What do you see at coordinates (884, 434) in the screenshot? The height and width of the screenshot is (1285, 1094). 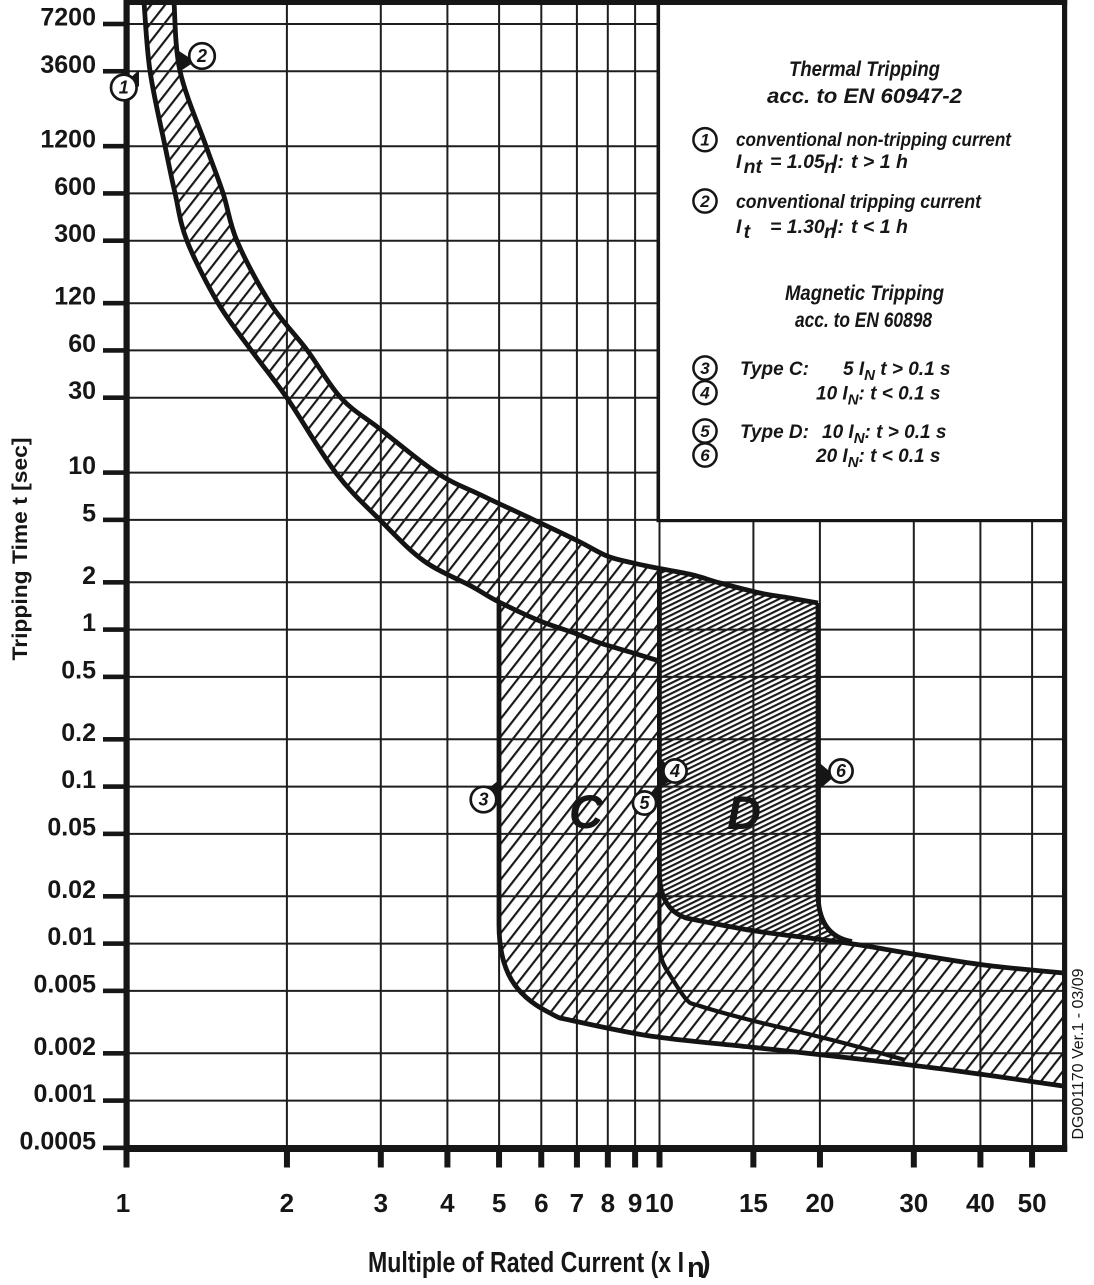 I see `svg-text: 10 IN: t > 0.1 s` at bounding box center [884, 434].